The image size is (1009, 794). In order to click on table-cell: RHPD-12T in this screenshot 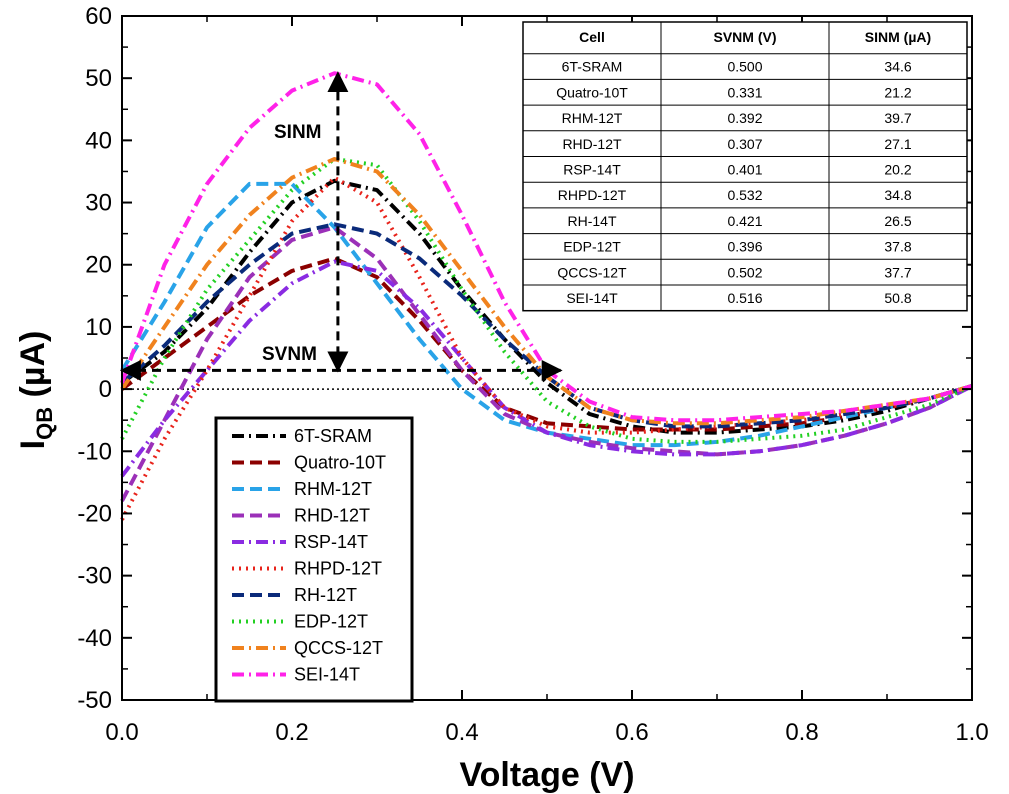, I will do `click(592, 195)`.